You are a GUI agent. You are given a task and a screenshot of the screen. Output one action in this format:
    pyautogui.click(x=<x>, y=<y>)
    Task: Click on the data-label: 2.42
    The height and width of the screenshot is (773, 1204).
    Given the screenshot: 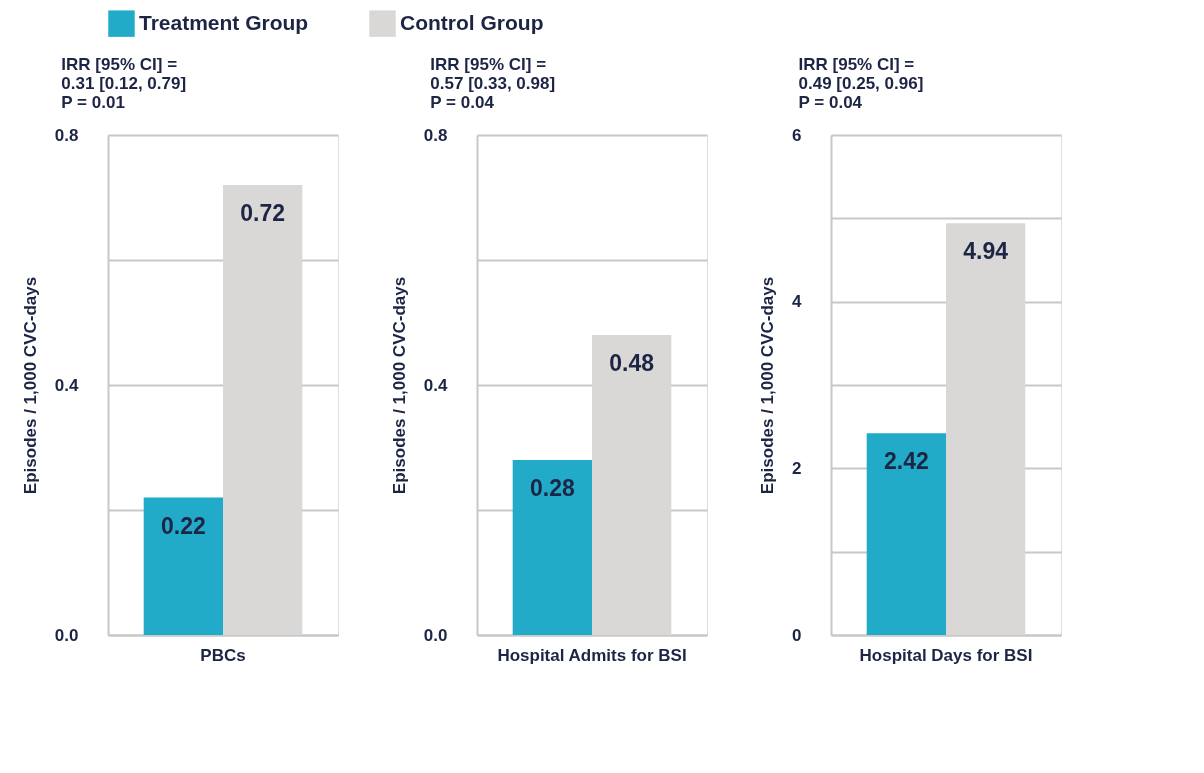 What is the action you would take?
    pyautogui.click(x=906, y=461)
    